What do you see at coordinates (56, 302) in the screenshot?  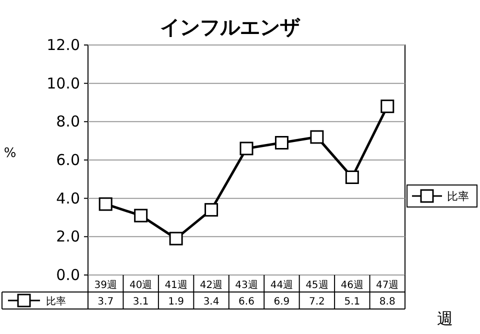 I see `text: 比率` at bounding box center [56, 302].